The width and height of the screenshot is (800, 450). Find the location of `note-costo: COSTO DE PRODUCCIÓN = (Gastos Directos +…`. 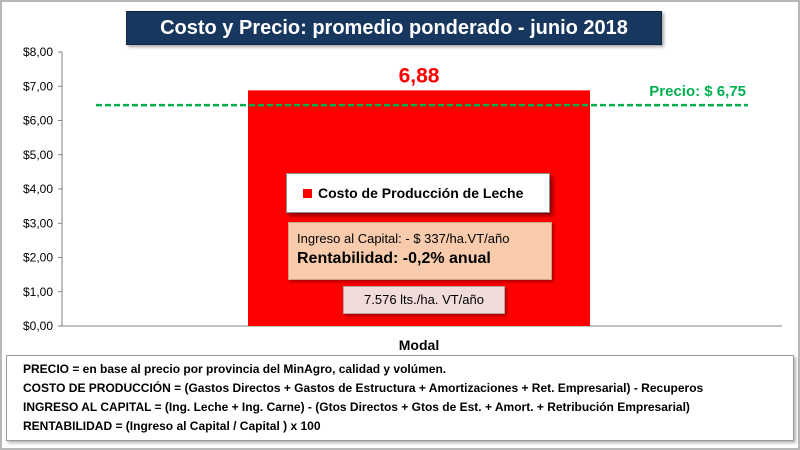

note-costo: COSTO DE PRODUCCIÓN = (Gastos Directos +… is located at coordinates (363, 388).